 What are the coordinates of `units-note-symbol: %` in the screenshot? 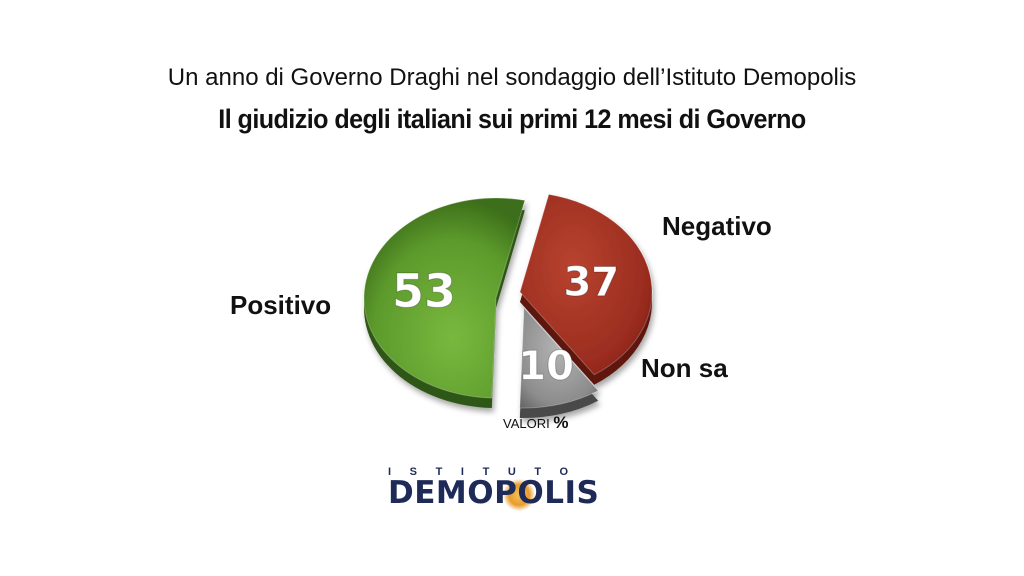 It's located at (561, 422).